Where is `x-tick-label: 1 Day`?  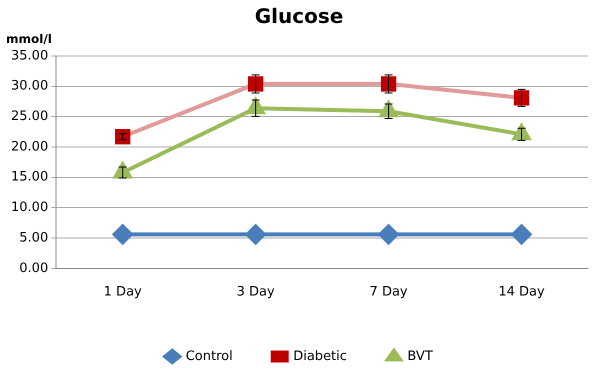 x-tick-label: 1 Day is located at coordinates (123, 292).